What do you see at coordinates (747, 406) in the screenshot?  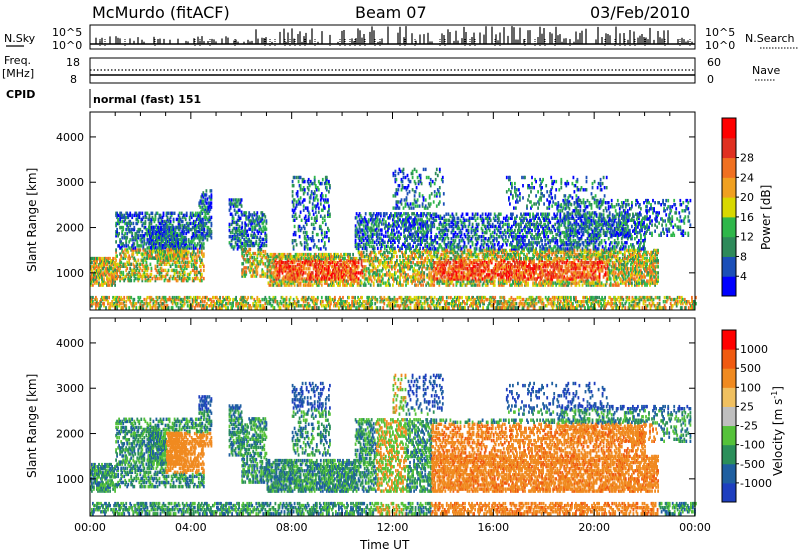 I see `colorbar-tick-label: 25` at bounding box center [747, 406].